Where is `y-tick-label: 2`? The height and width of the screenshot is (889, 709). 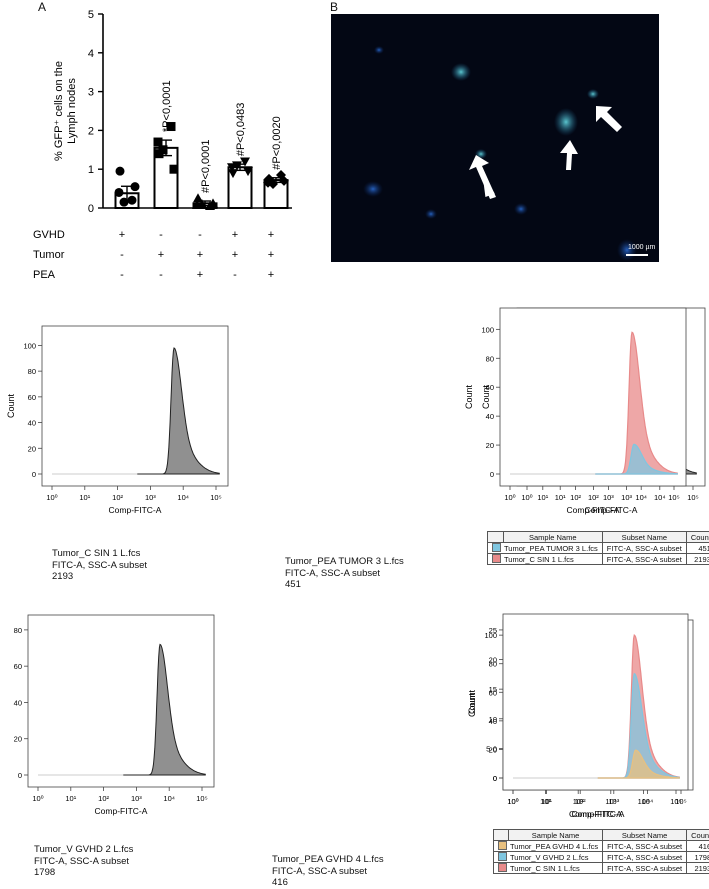
y-tick-label: 2 is located at coordinates (91, 131).